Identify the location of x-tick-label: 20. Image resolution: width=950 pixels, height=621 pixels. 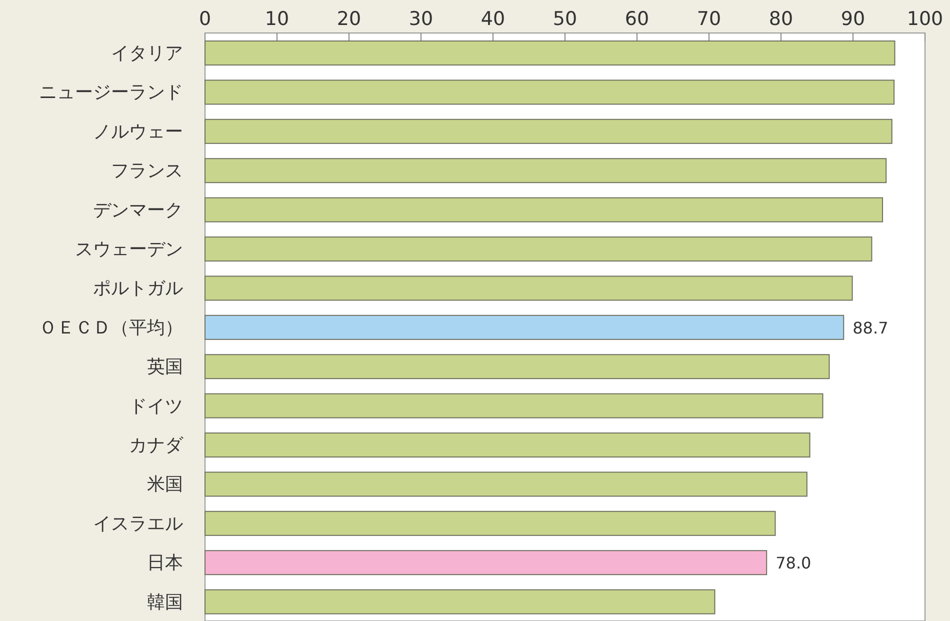
(349, 19).